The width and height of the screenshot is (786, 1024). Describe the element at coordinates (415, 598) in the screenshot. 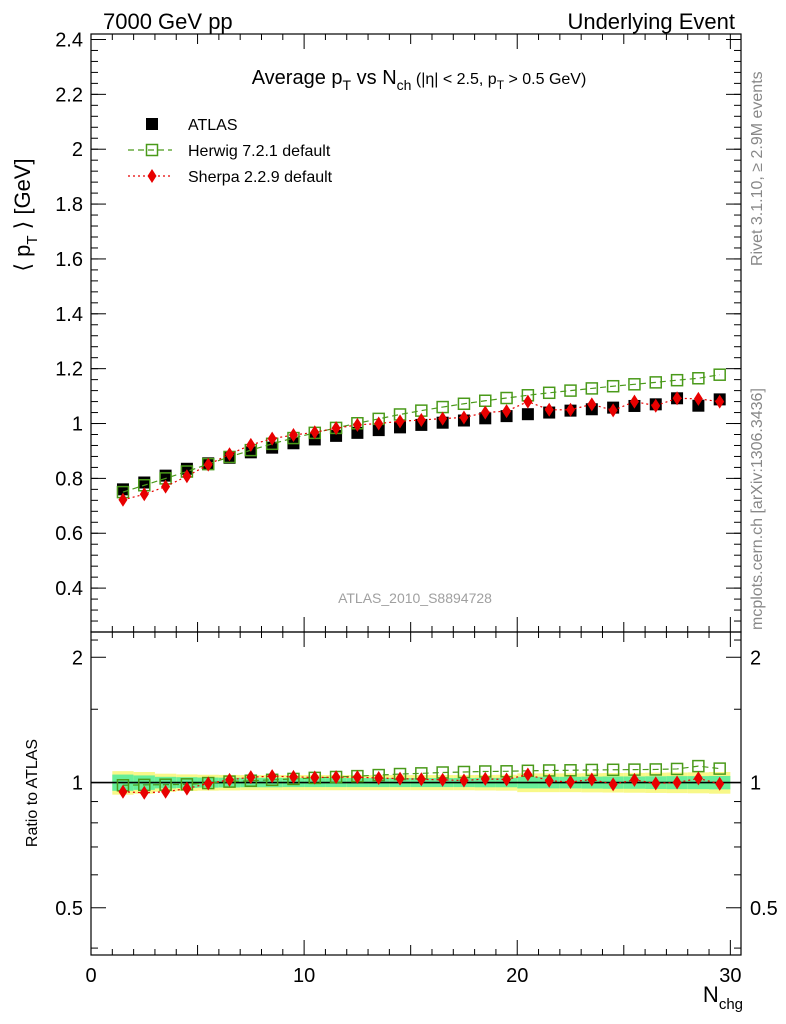

I see `watermark: ATLAS_2010_S8894728` at that location.